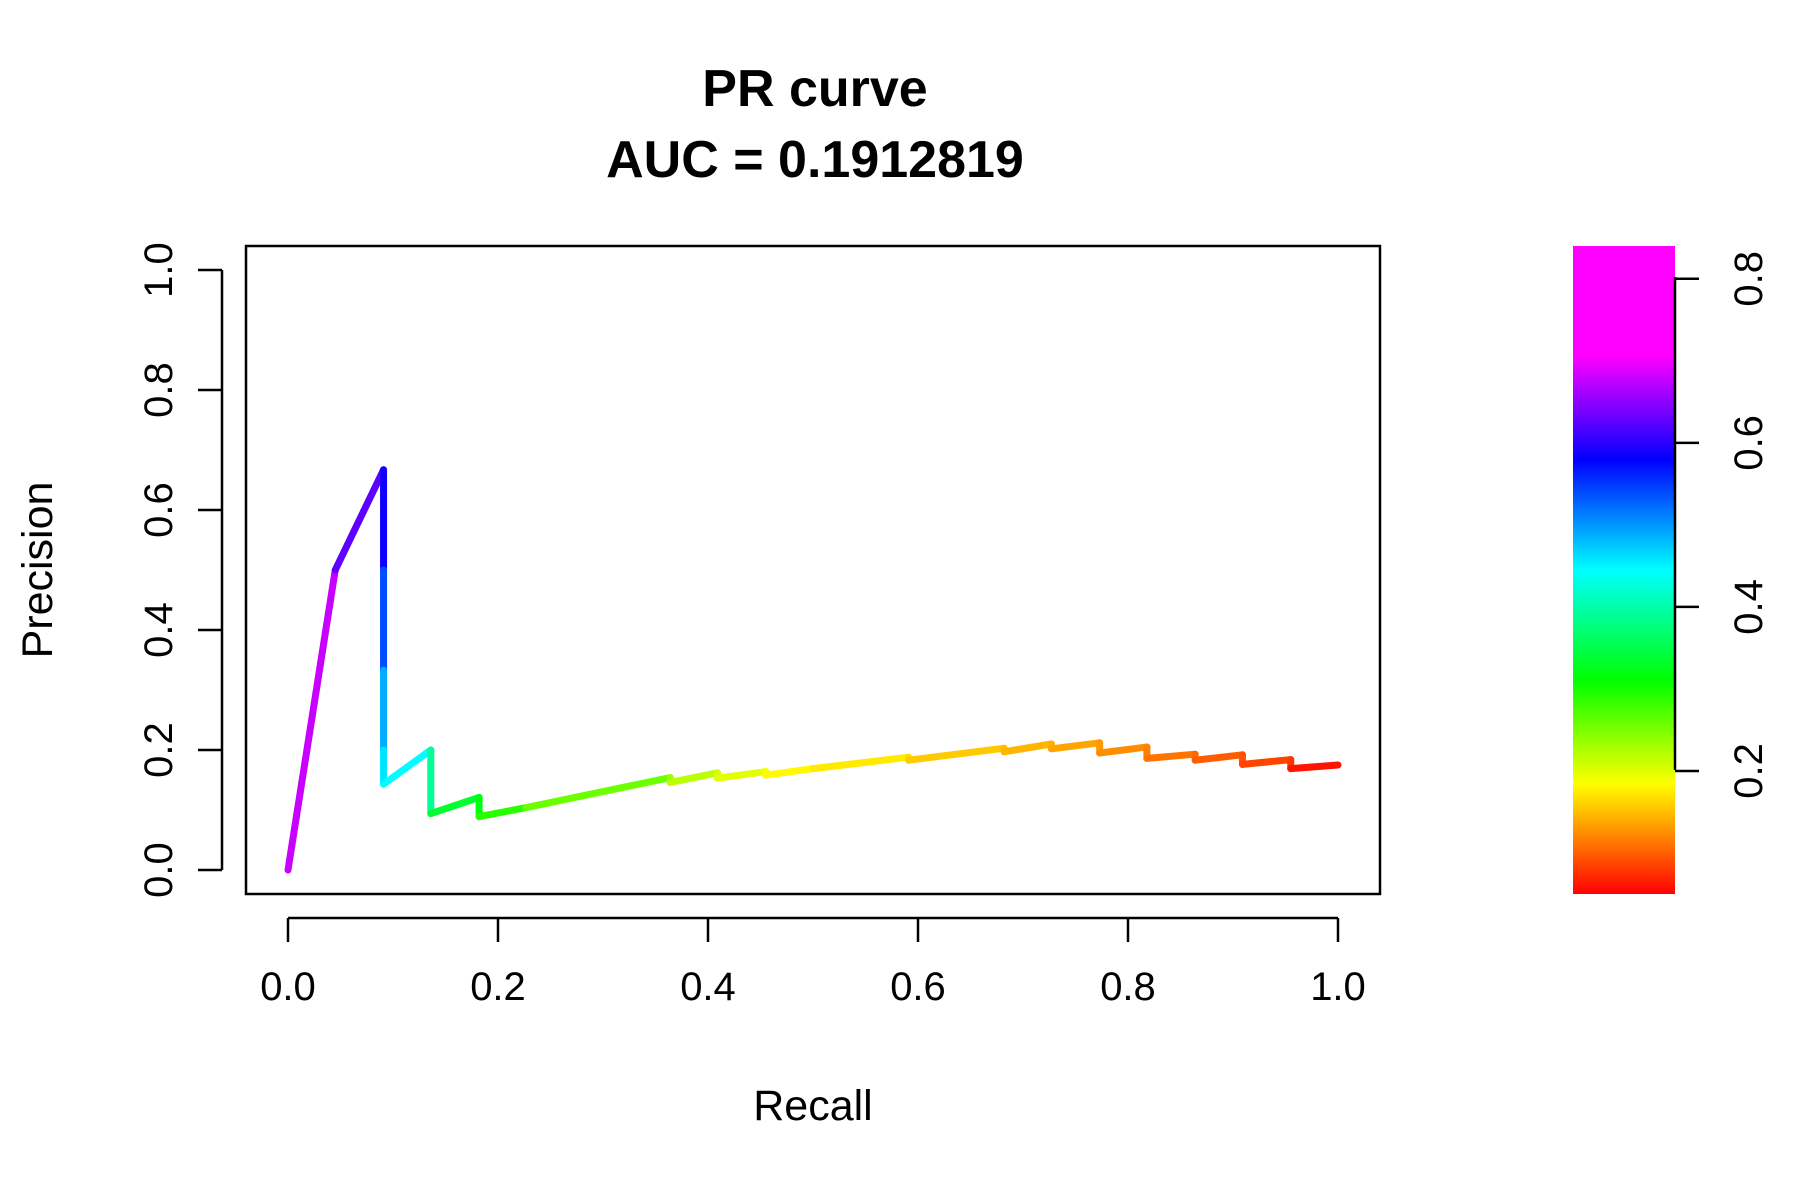 The image size is (1800, 1200). Describe the element at coordinates (159, 750) in the screenshot. I see `y-tick-label: 0.2` at that location.